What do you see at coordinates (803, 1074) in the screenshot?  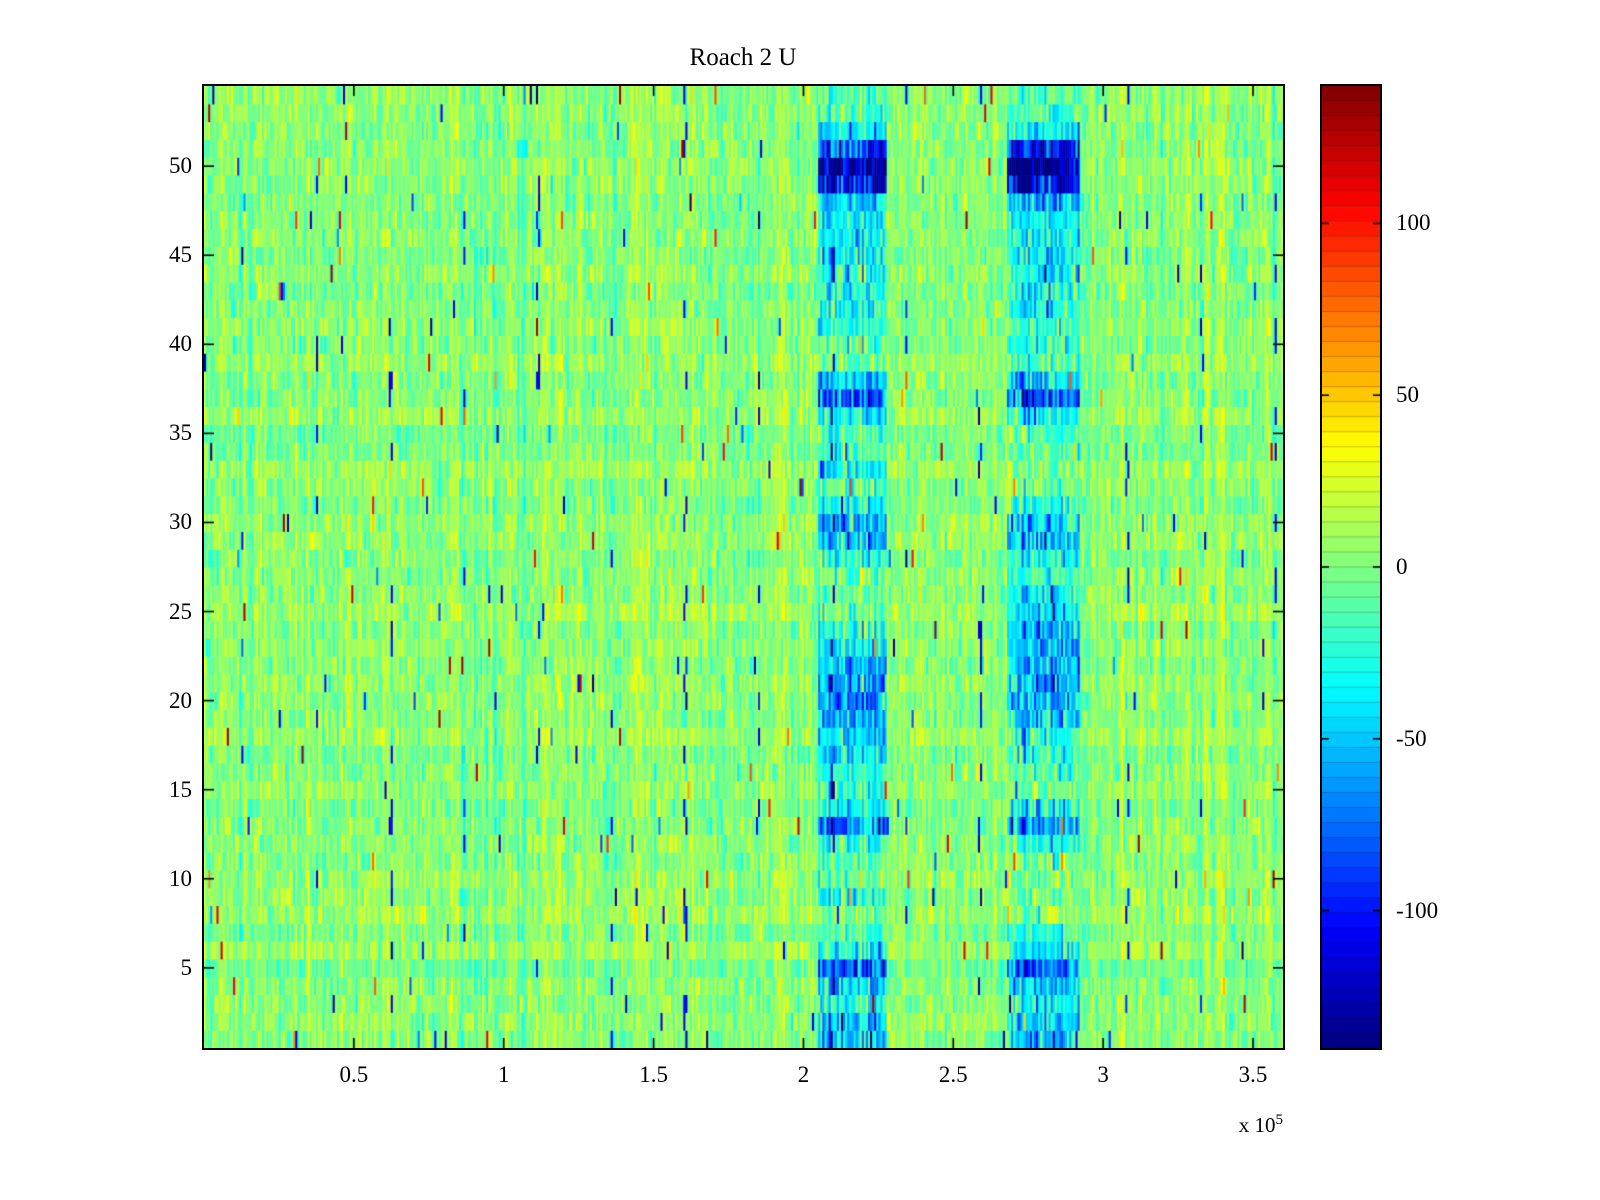 I see `x-tick-label: 2` at bounding box center [803, 1074].